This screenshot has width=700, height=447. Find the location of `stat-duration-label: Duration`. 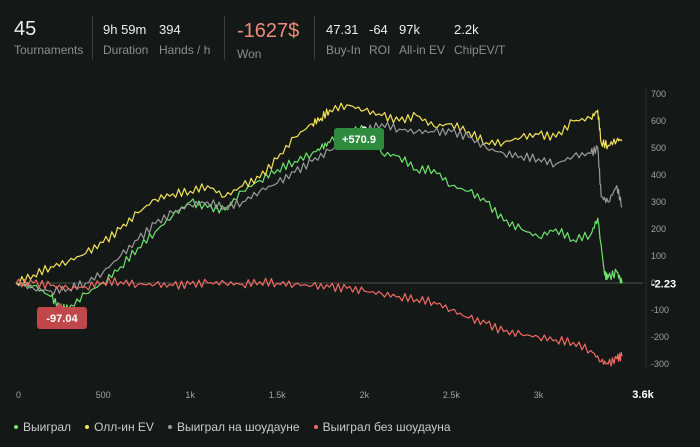

stat-duration-label: Duration is located at coordinates (126, 50).